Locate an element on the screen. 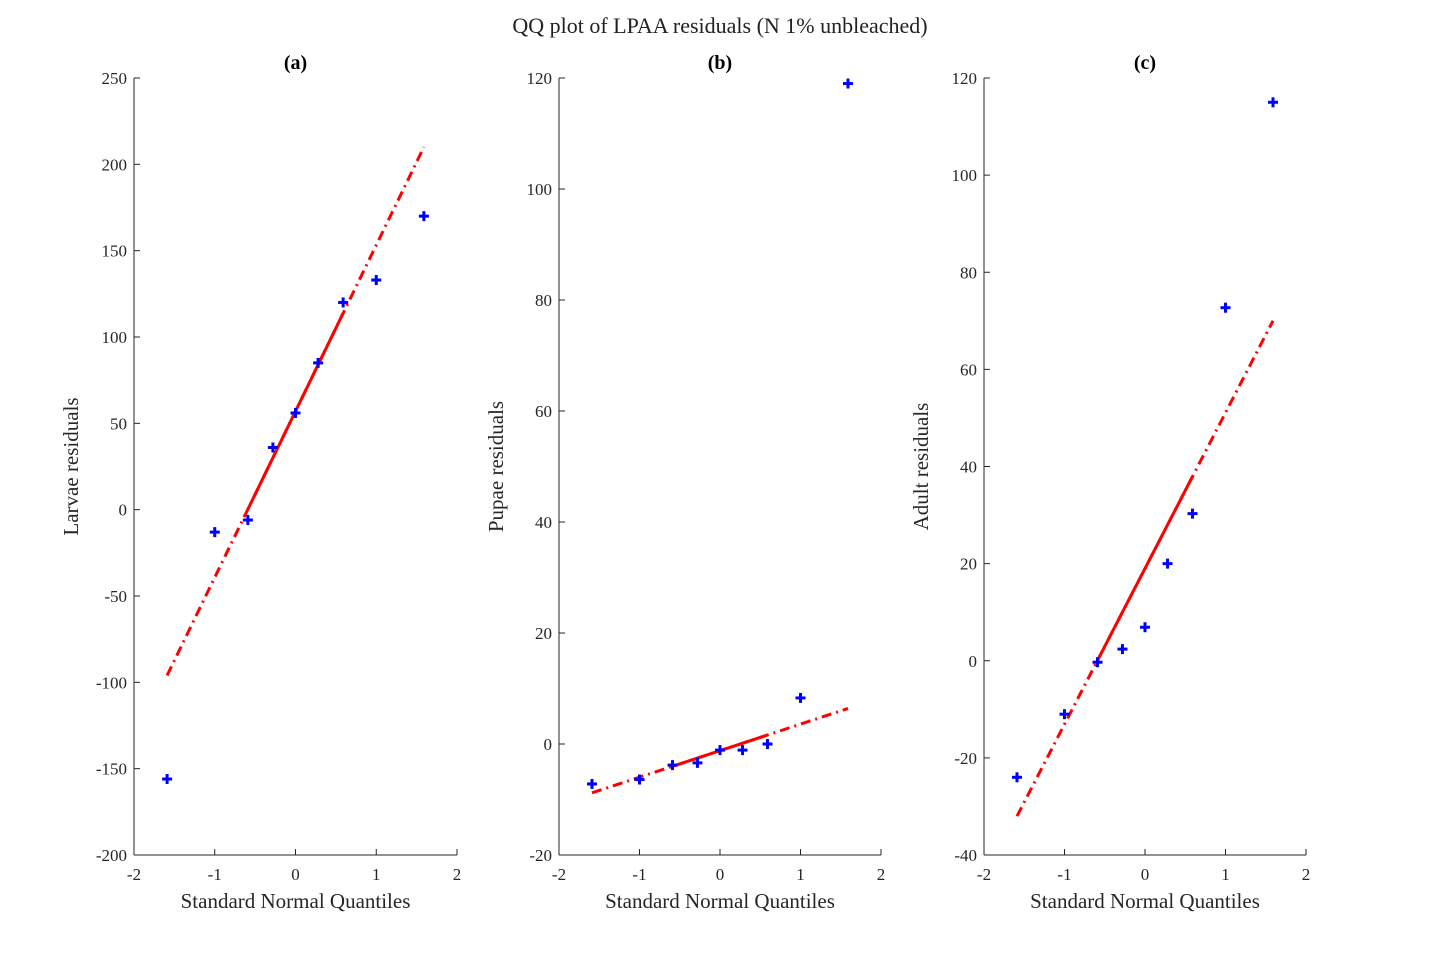 The image size is (1440, 960). reference-line-extended is located at coordinates (1145, 568).